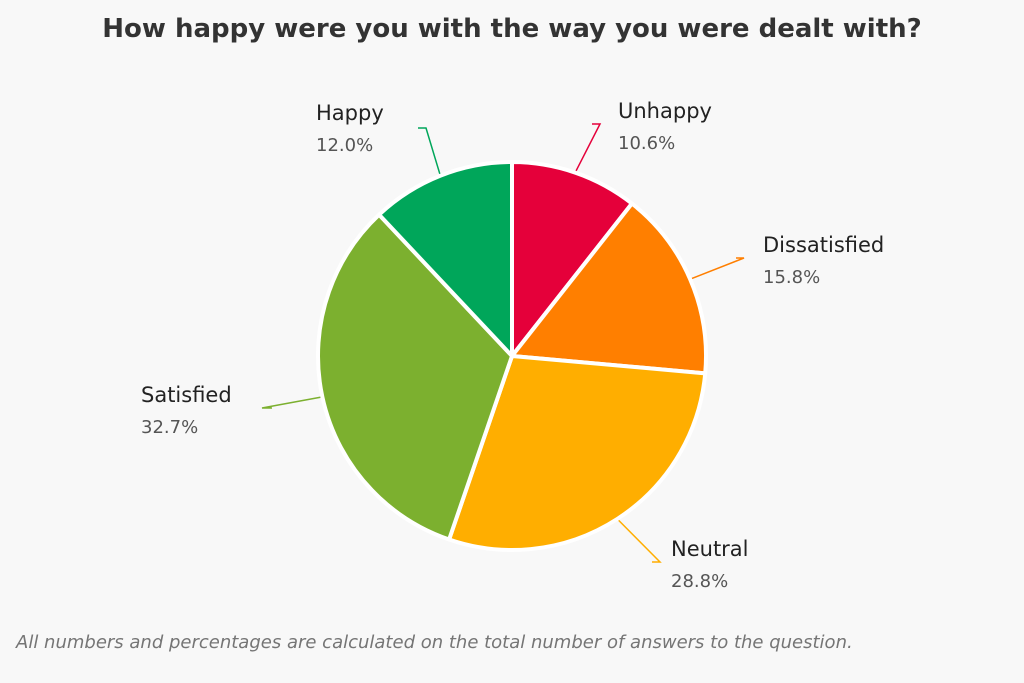 This screenshot has width=1024, height=683. I want to click on leader-line-unhappy, so click(588, 147).